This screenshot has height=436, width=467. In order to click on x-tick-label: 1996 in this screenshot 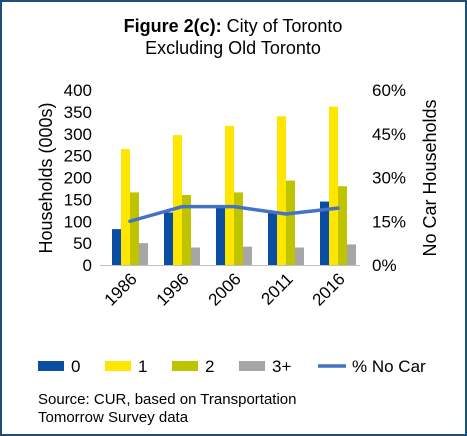, I will do `click(173, 289)`.